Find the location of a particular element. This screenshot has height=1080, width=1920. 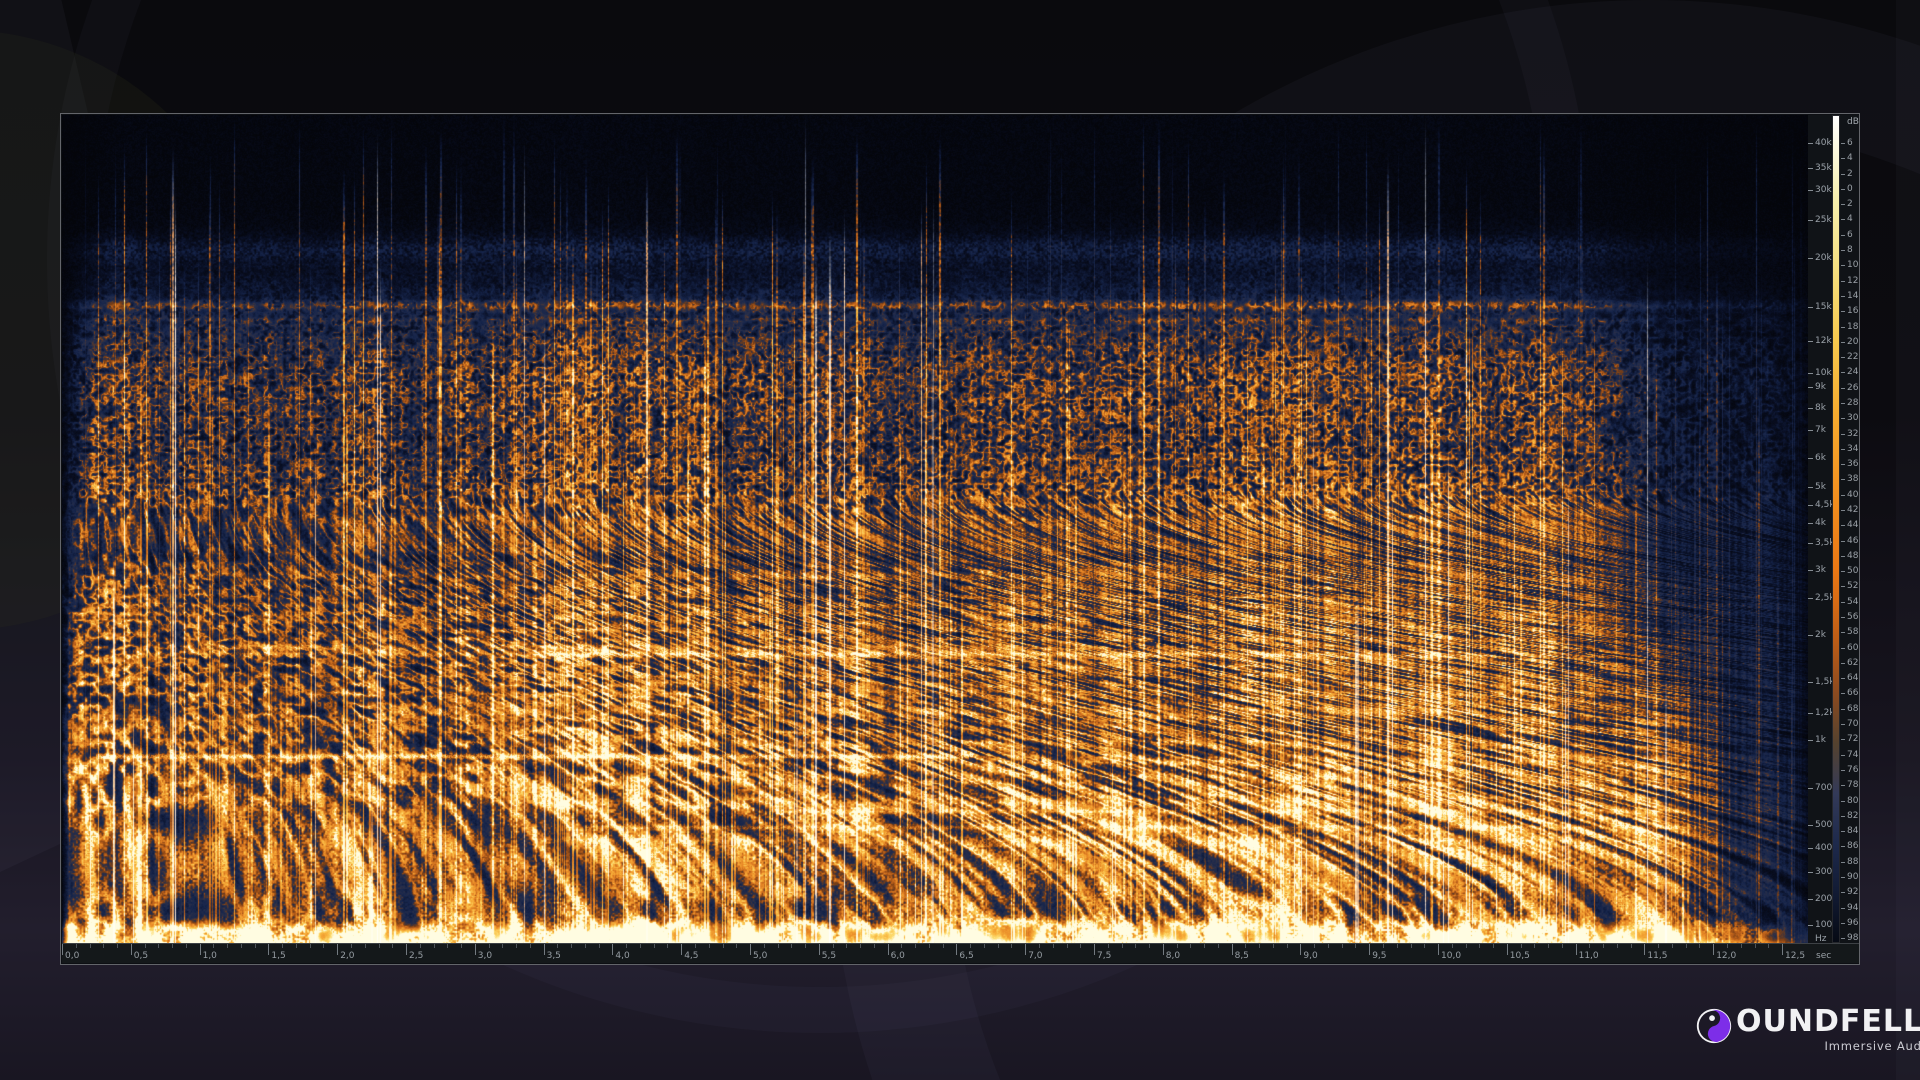

db-tick-label: 34 is located at coordinates (1853, 448).